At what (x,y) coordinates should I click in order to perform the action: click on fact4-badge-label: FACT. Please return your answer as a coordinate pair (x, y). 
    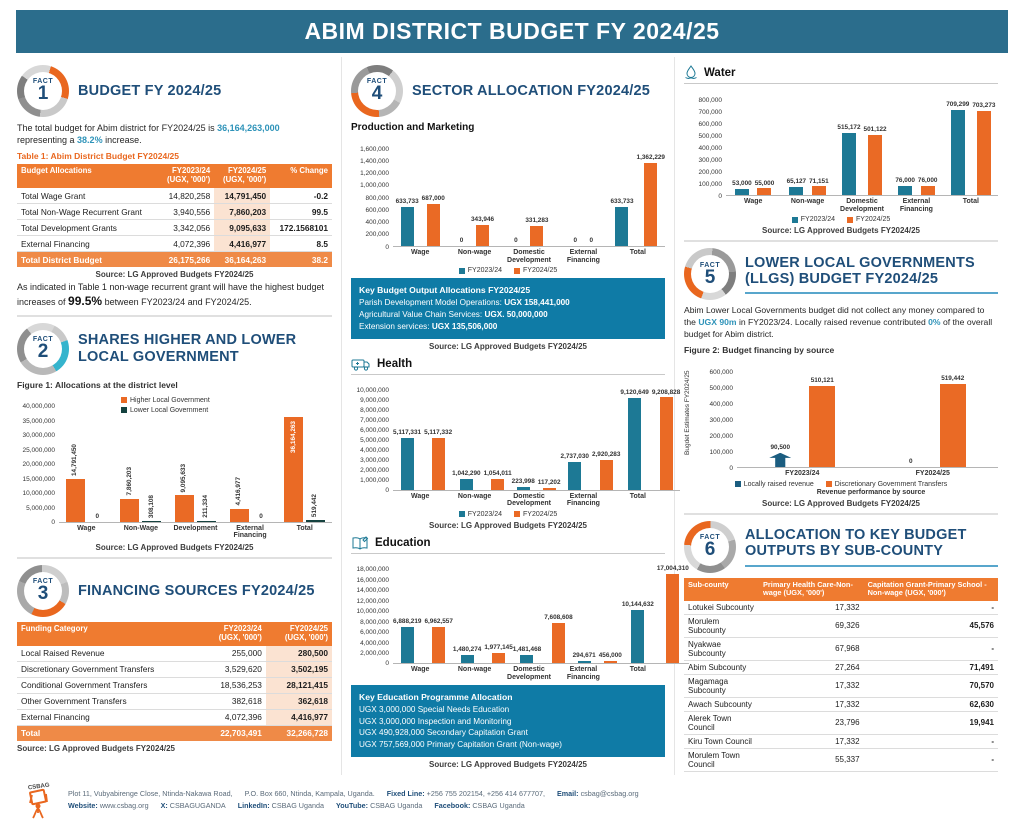
    Looking at the image, I should click on (377, 82).